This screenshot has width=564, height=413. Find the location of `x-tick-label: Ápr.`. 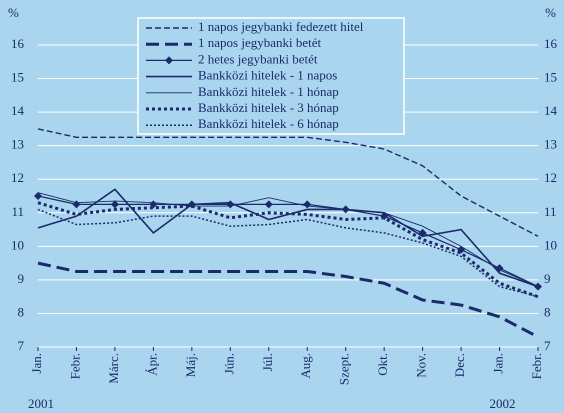

x-tick-label: Ápr. is located at coordinates (151, 364).